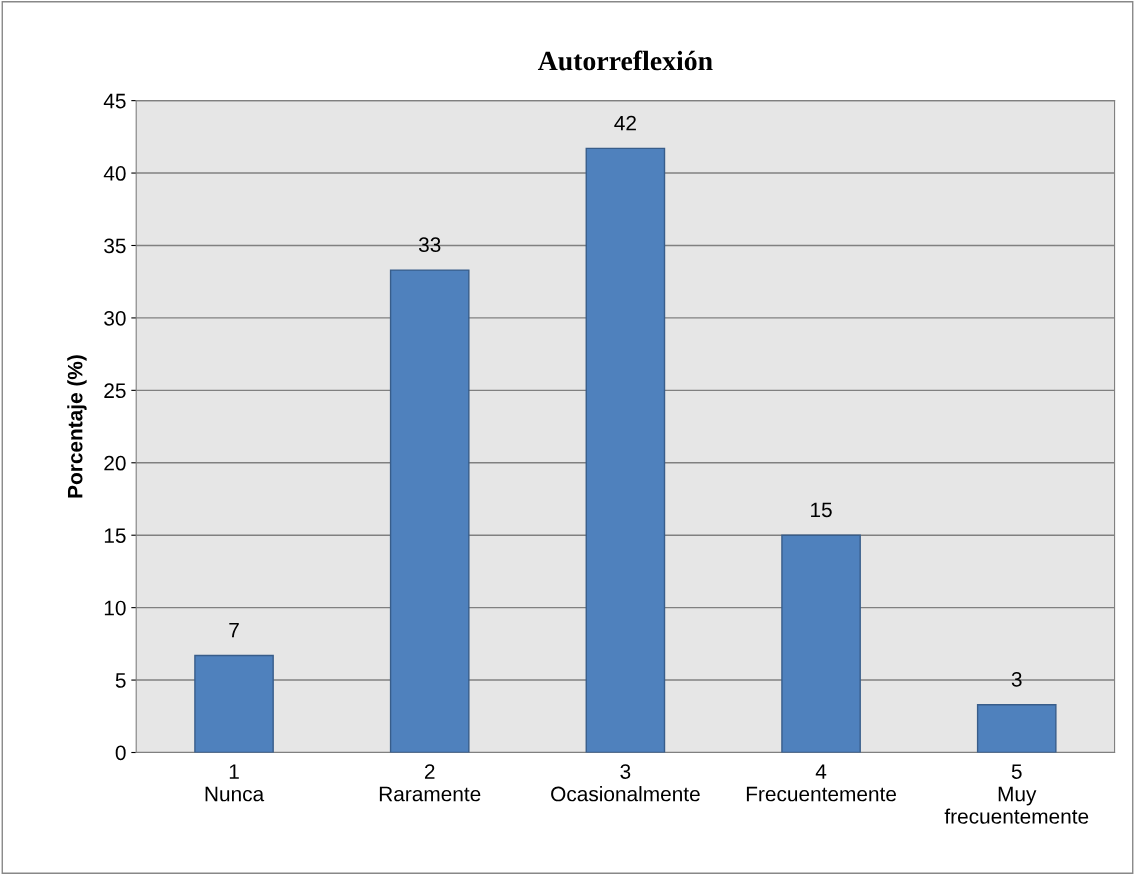 Image resolution: width=1135 pixels, height=875 pixels. Describe the element at coordinates (77, 426) in the screenshot. I see `y-axis-title: Porcentaje (%)` at that location.